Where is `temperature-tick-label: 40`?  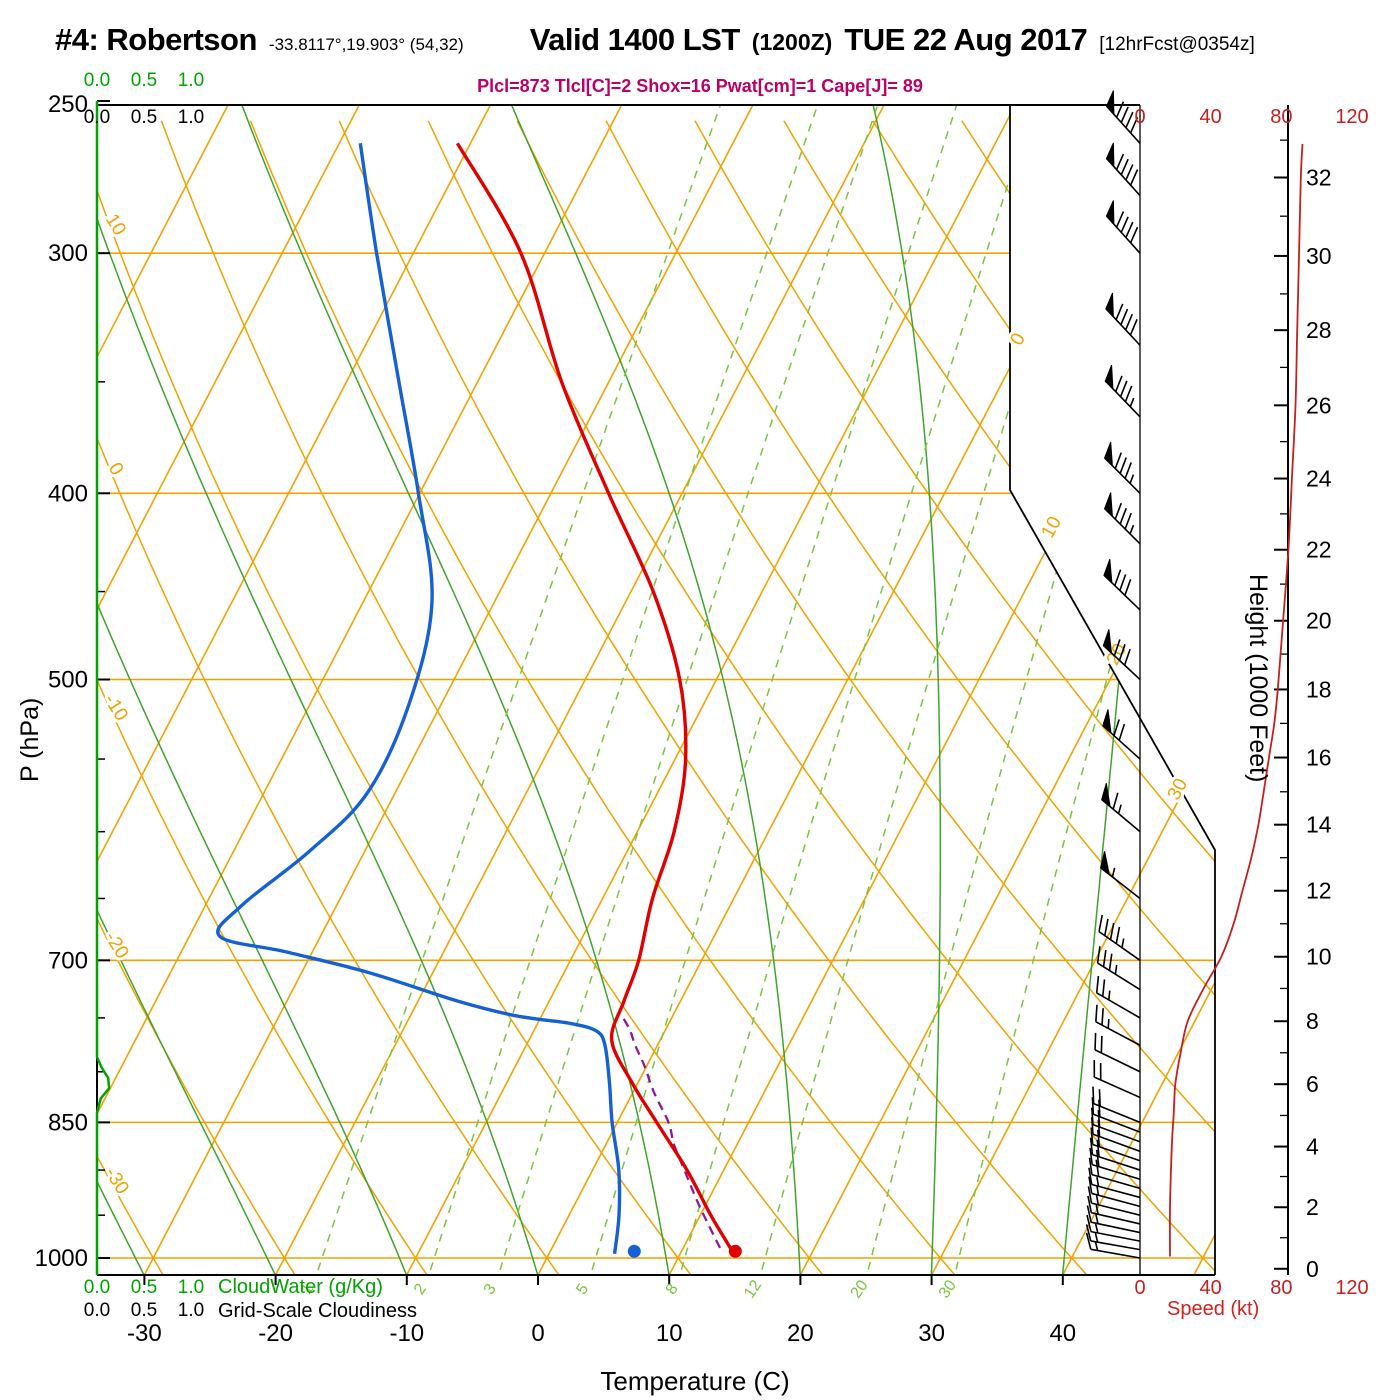
temperature-tick-label: 40 is located at coordinates (1062, 1333).